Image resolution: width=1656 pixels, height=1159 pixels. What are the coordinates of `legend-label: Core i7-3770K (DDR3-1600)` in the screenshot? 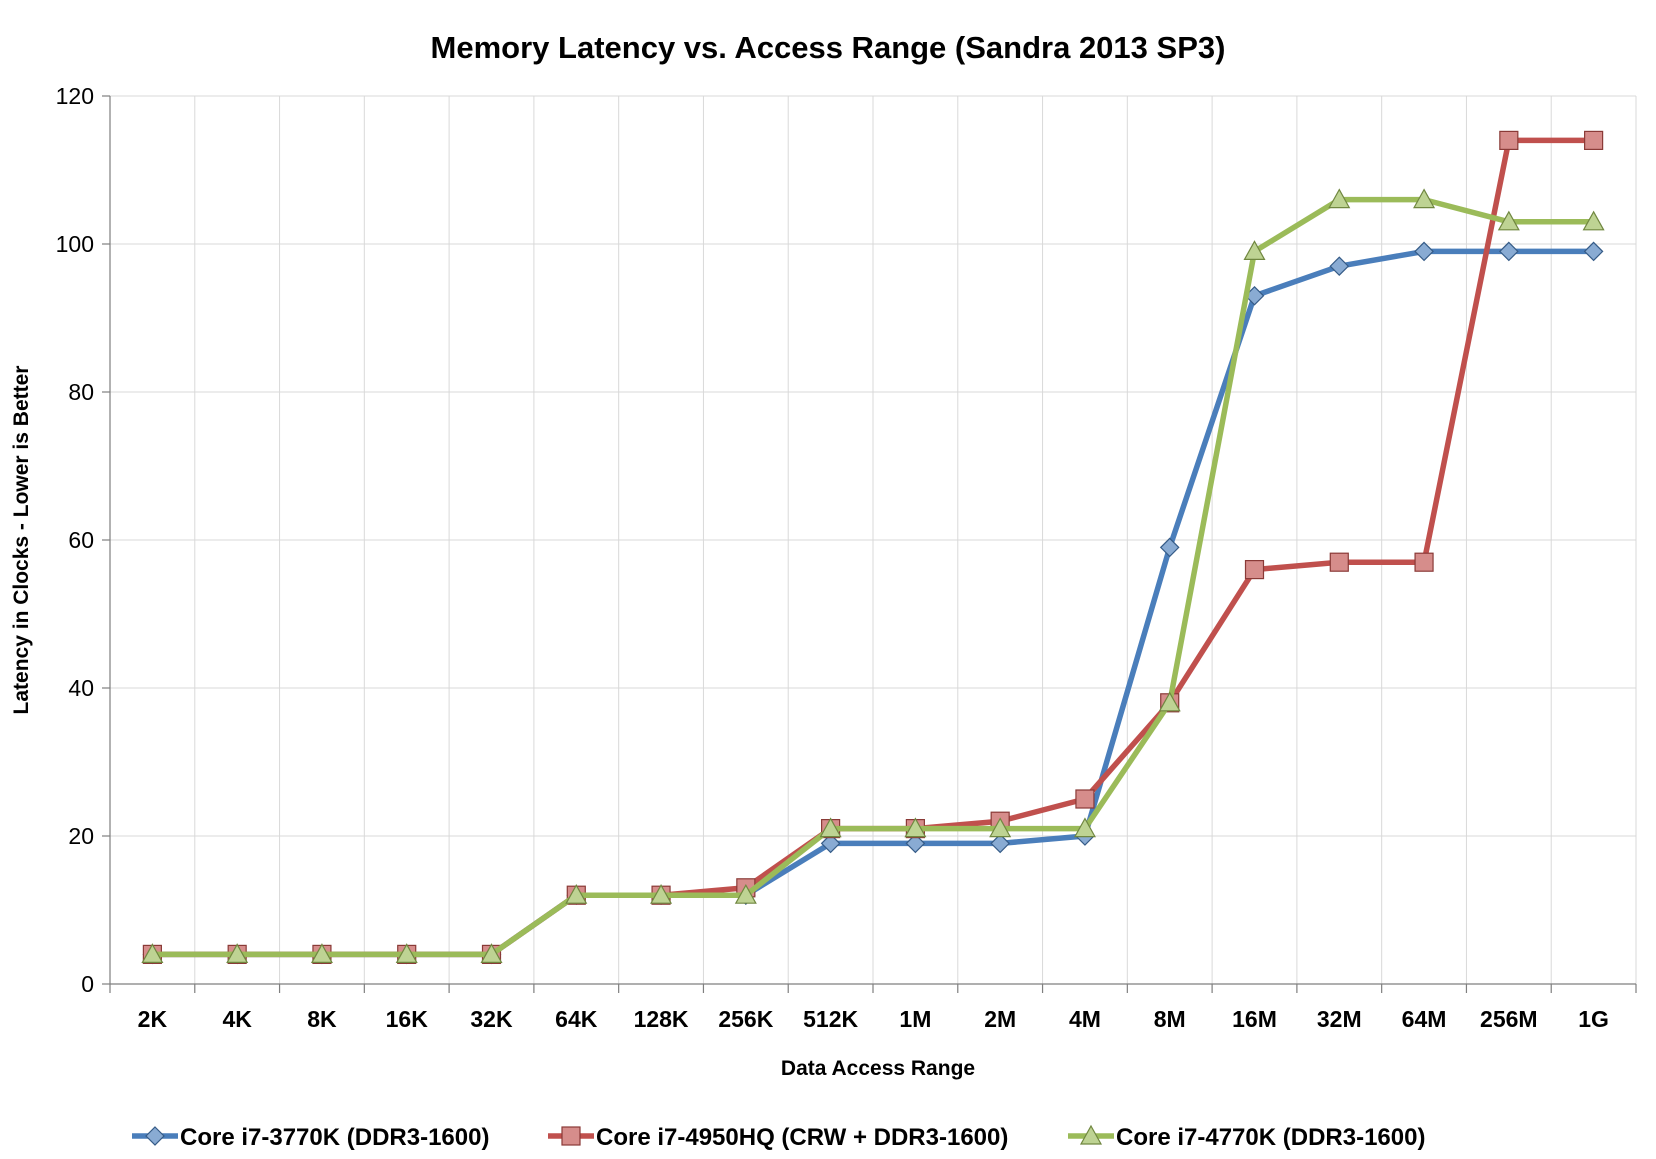 It's located at (334, 1137).